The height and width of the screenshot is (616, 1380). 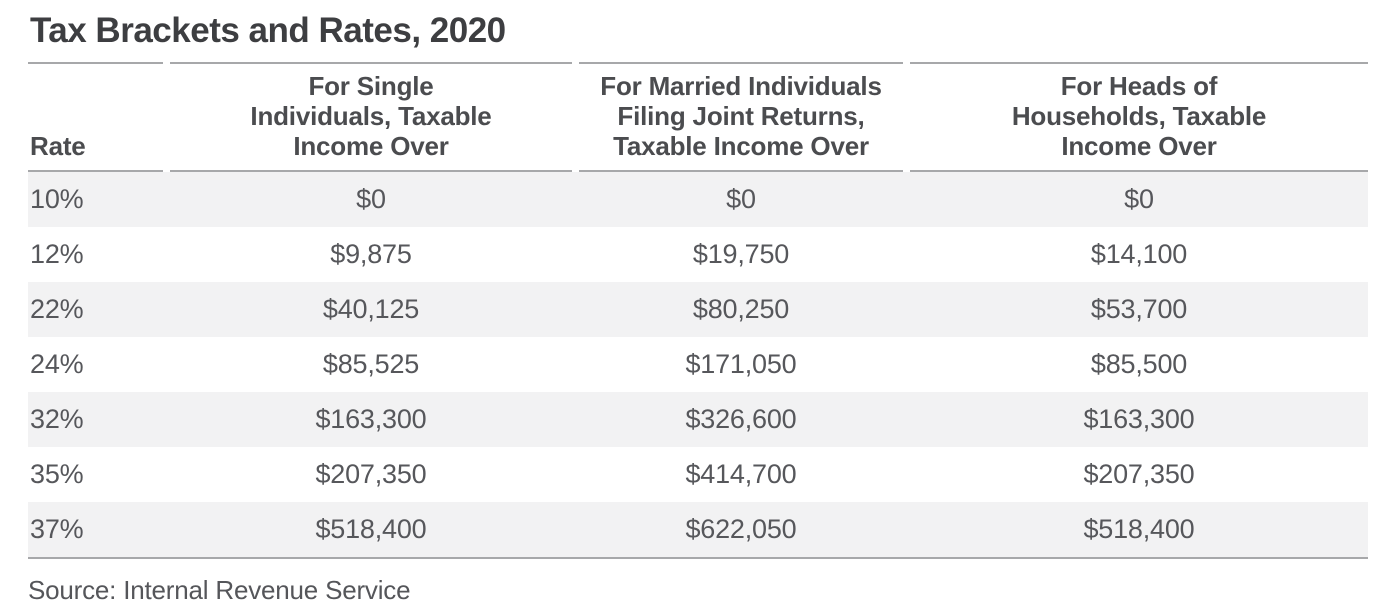 What do you see at coordinates (57, 309) in the screenshot?
I see `rate-cell: 22%` at bounding box center [57, 309].